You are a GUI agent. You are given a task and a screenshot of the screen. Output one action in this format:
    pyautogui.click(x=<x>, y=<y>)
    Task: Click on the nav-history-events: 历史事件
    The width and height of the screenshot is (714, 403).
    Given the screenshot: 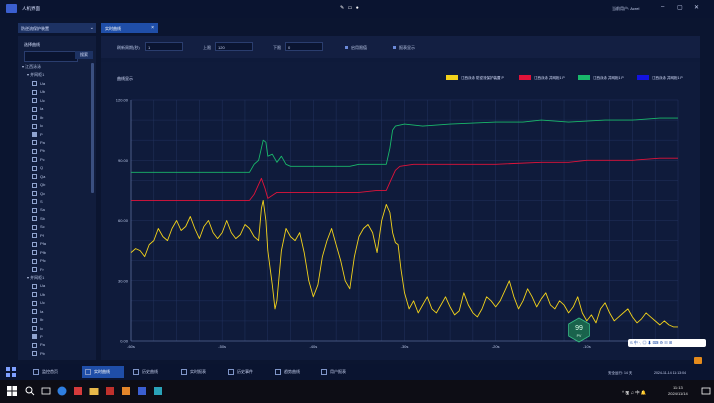 What is the action you would take?
    pyautogui.click(x=245, y=372)
    